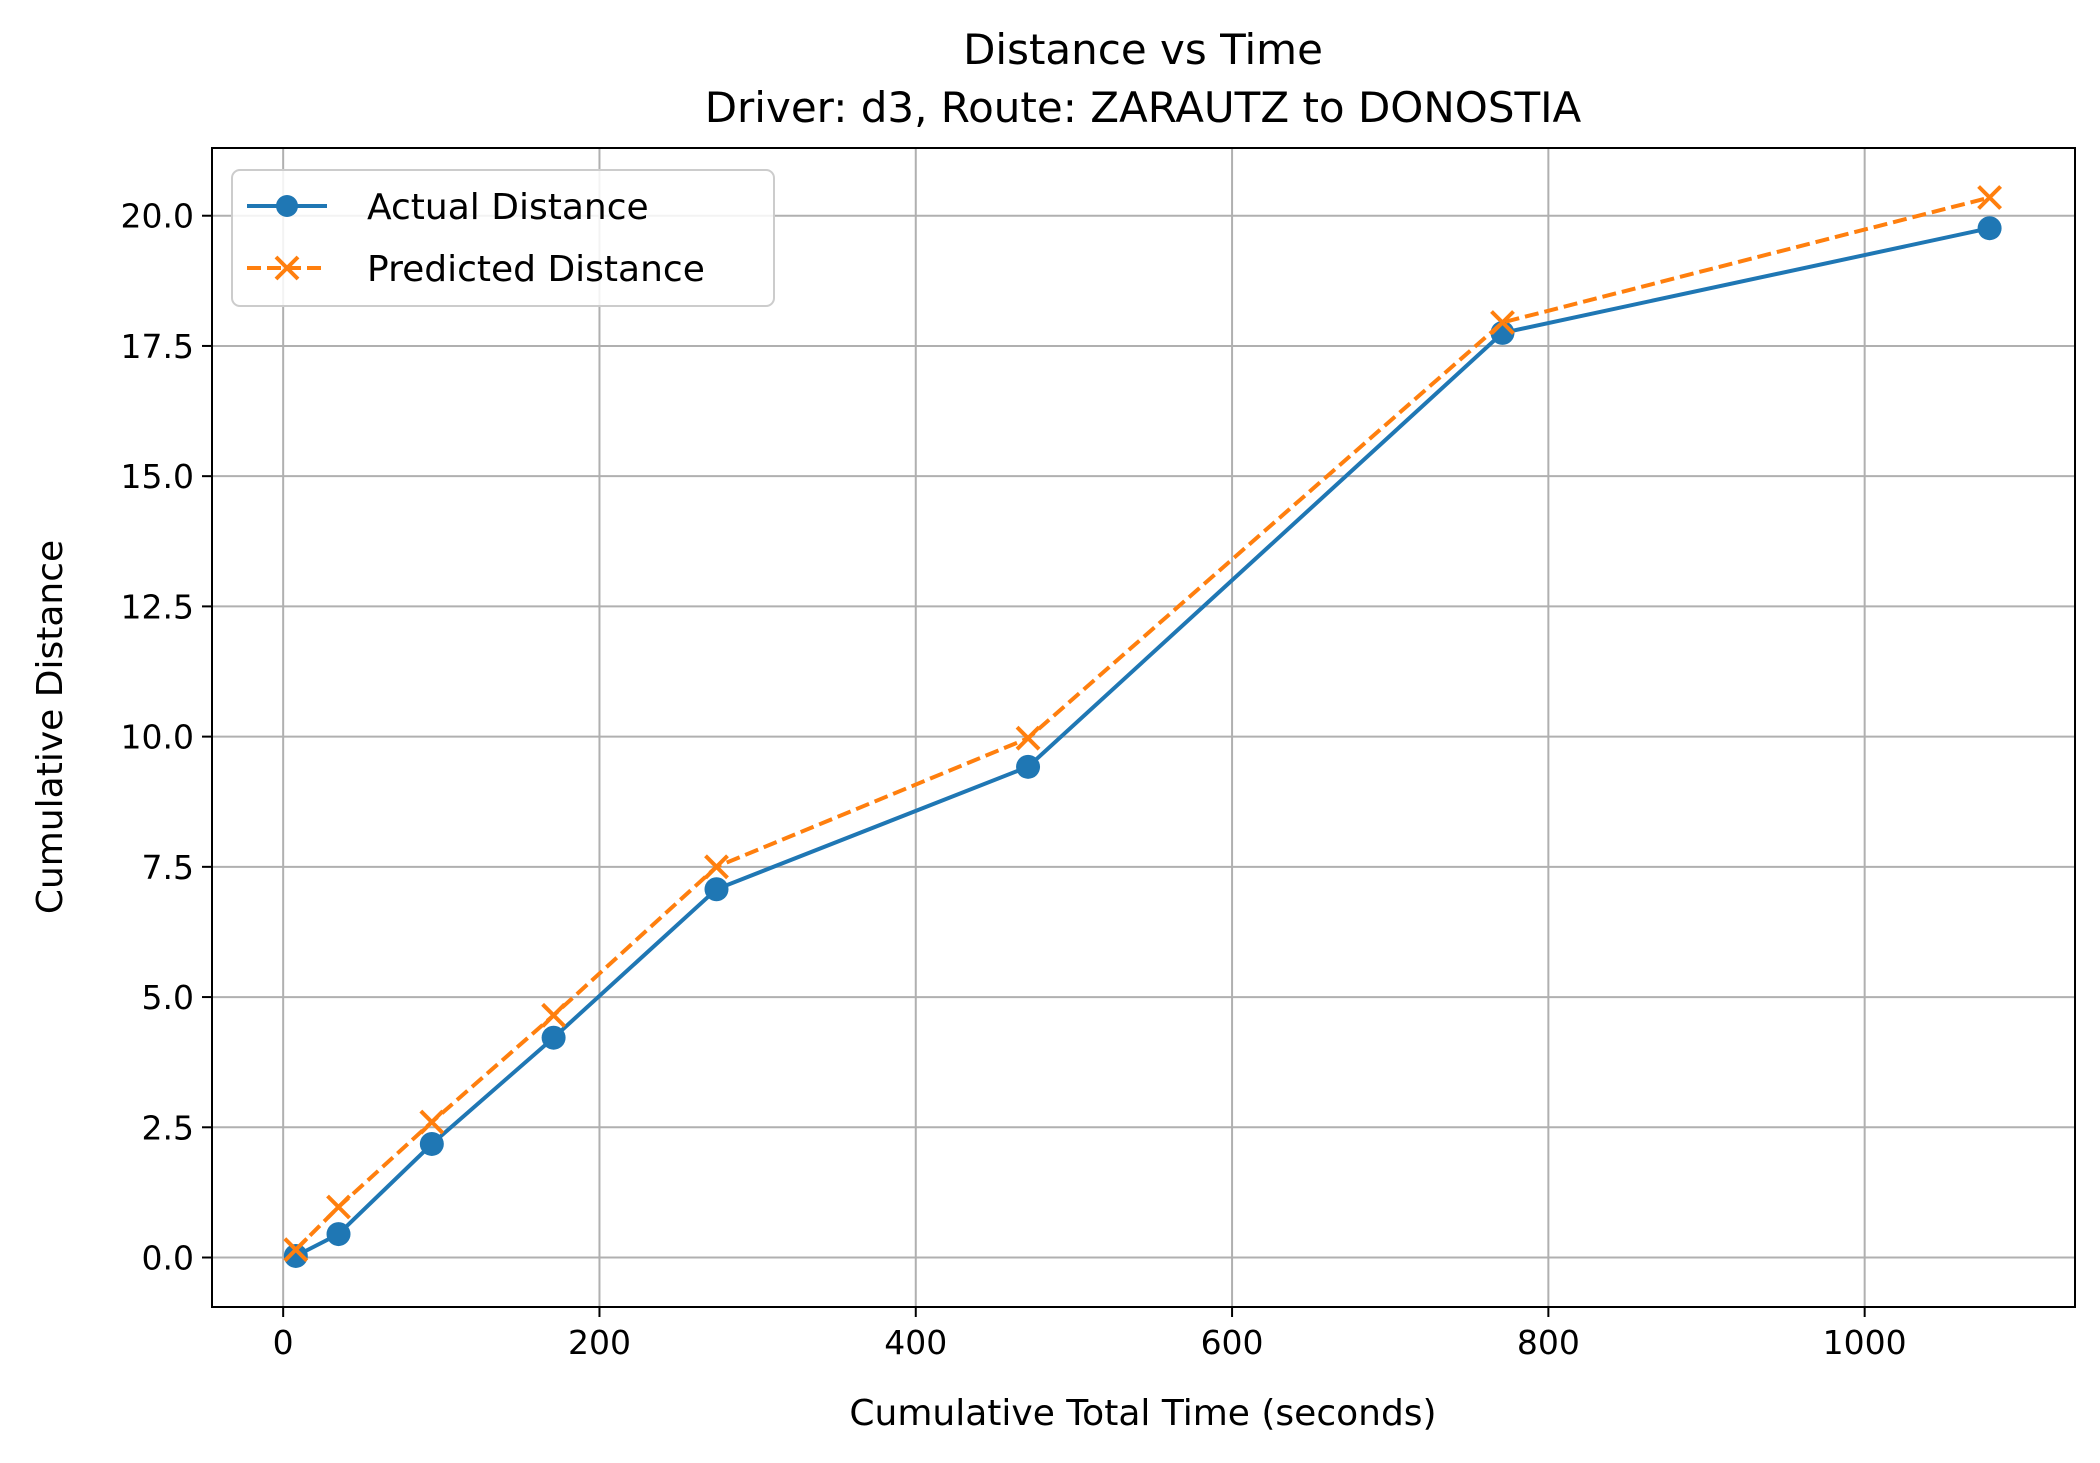 Image resolution: width=2100 pixels, height=1463 pixels. What do you see at coordinates (599, 1342) in the screenshot?
I see `x-tick-label: 200` at bounding box center [599, 1342].